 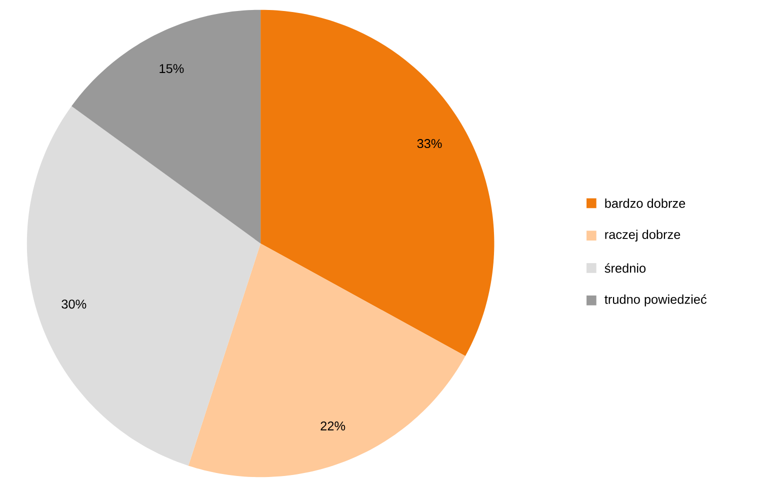 I want to click on legend-label: średnio, so click(x=625, y=268).